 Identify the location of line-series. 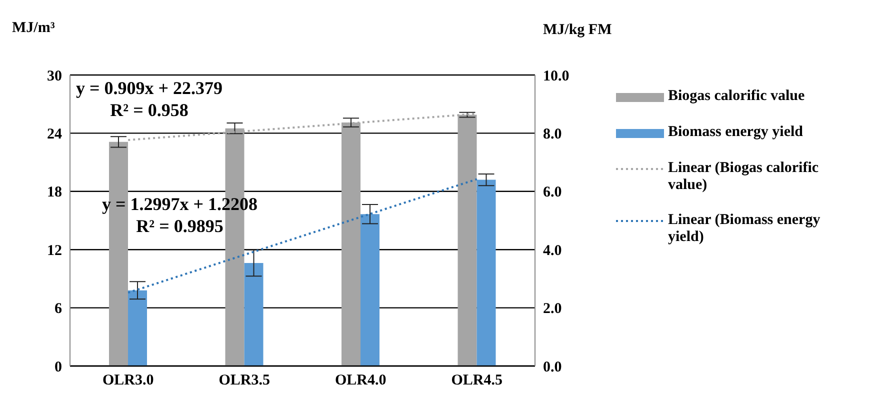
(302, 236).